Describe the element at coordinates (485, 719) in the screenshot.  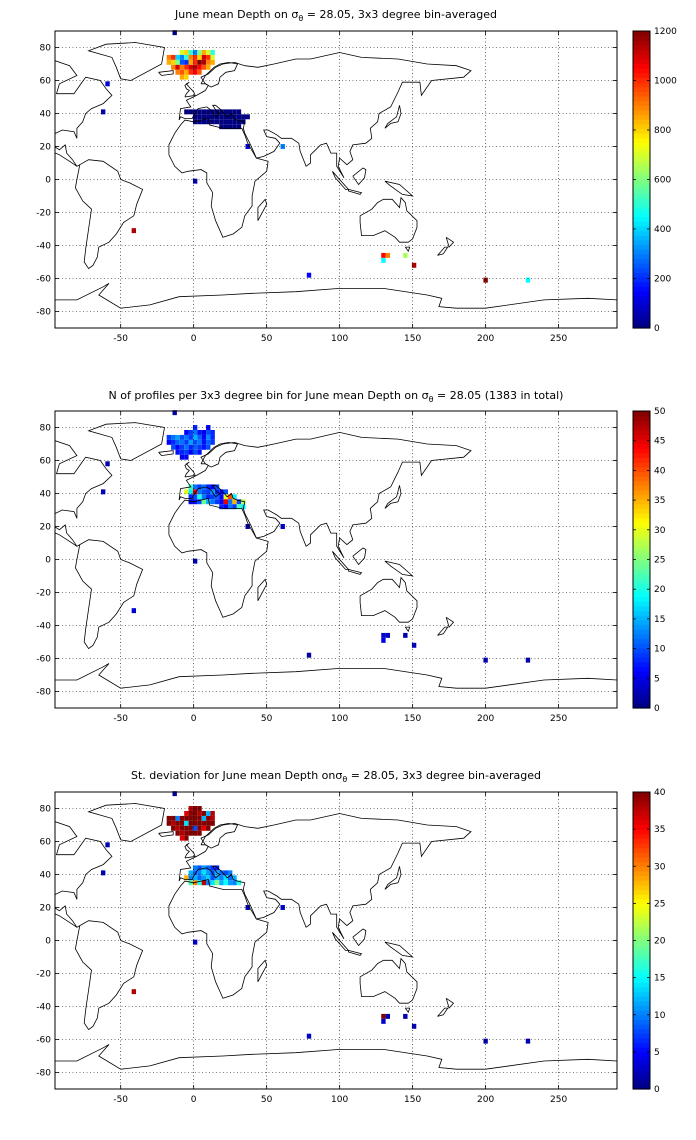
I see `x-tick-label: 200` at that location.